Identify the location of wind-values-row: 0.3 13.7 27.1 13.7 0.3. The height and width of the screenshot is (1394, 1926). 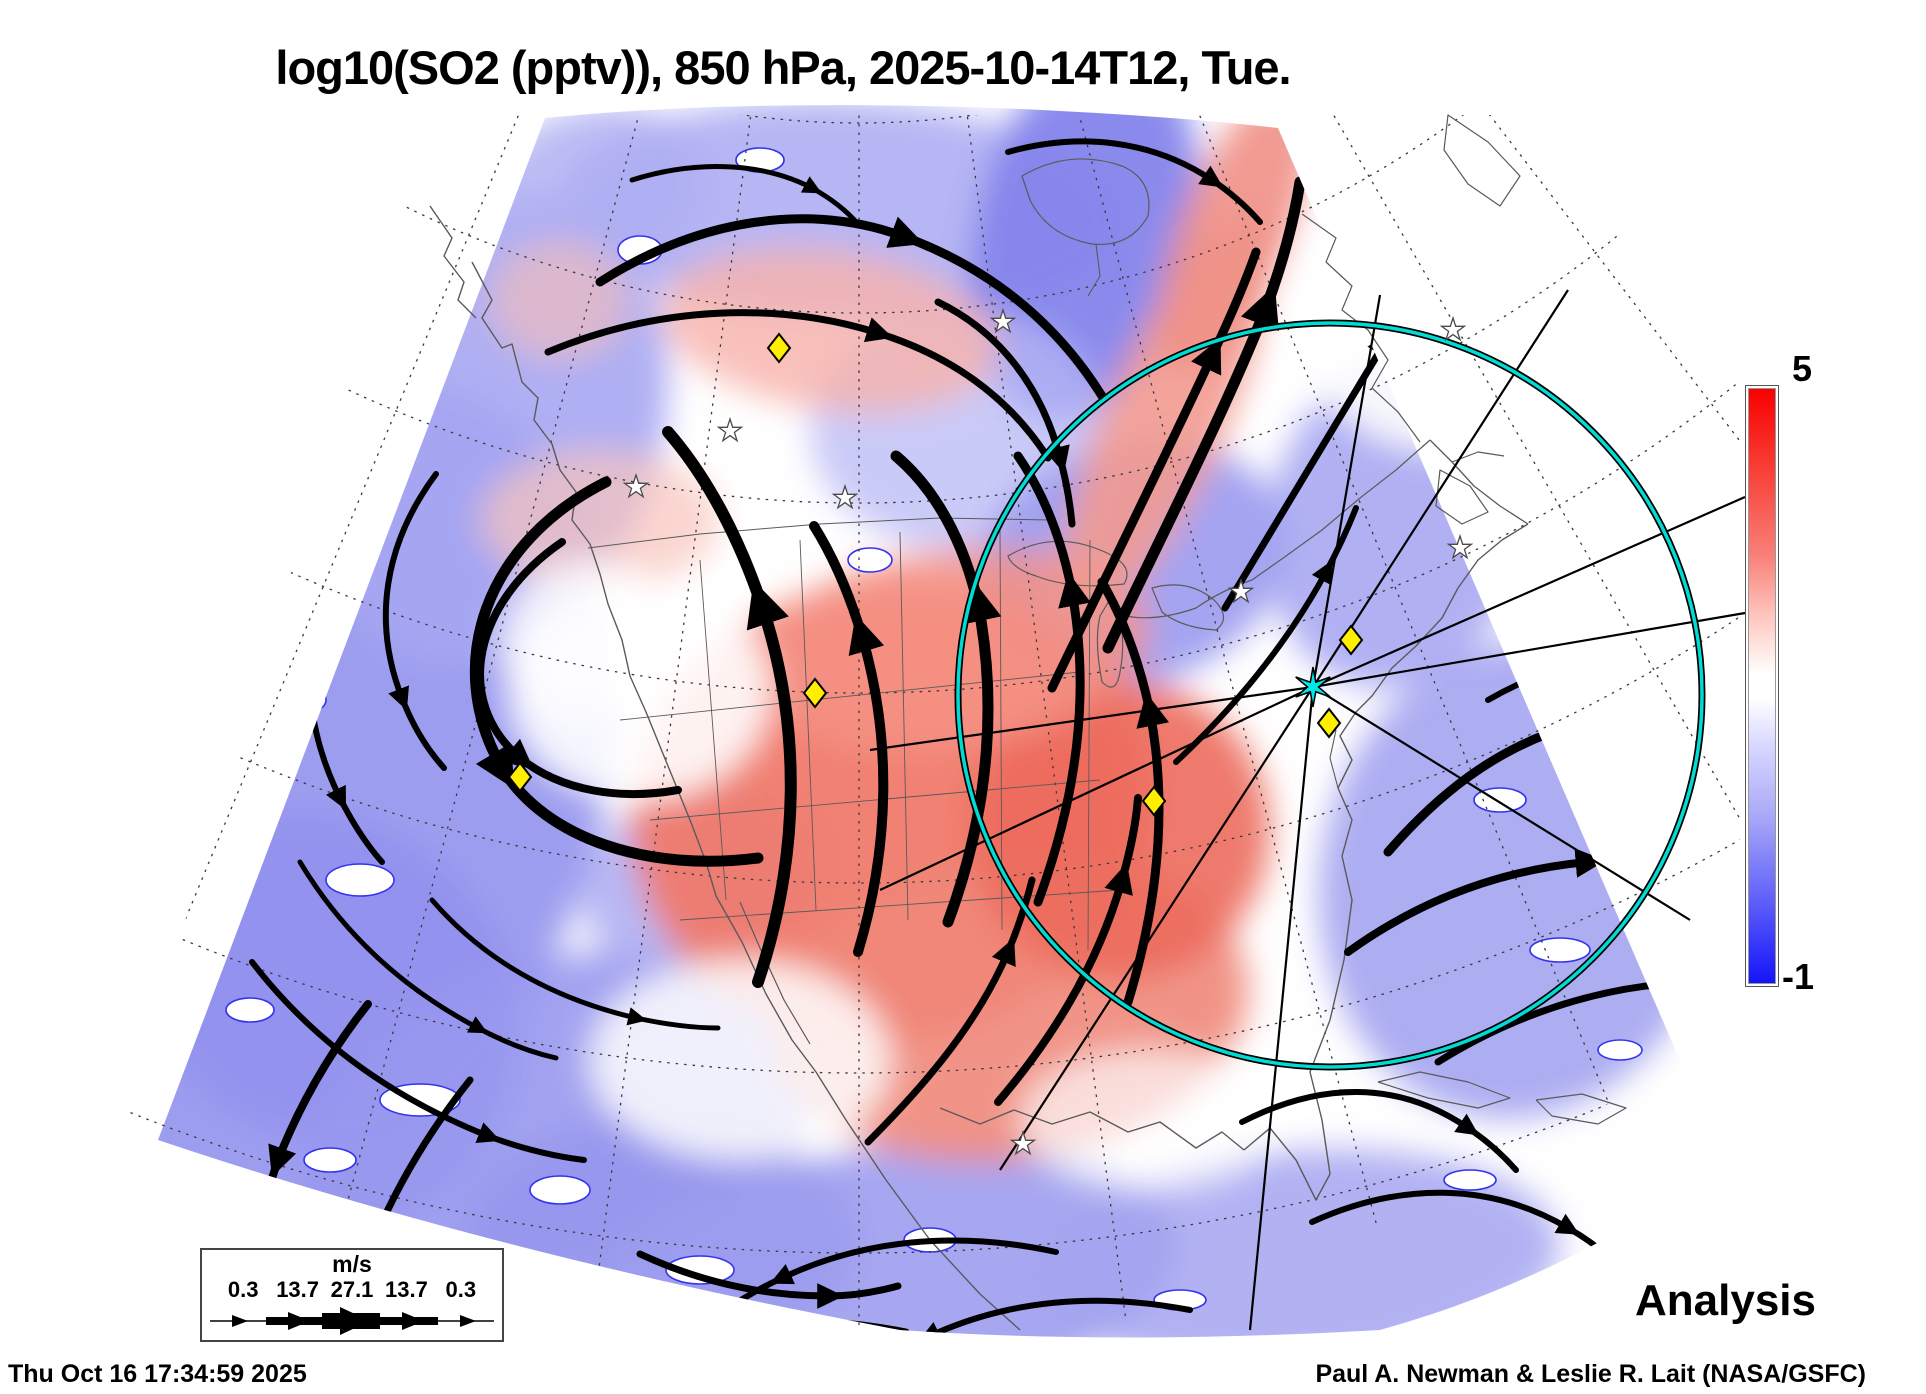
(352, 1290).